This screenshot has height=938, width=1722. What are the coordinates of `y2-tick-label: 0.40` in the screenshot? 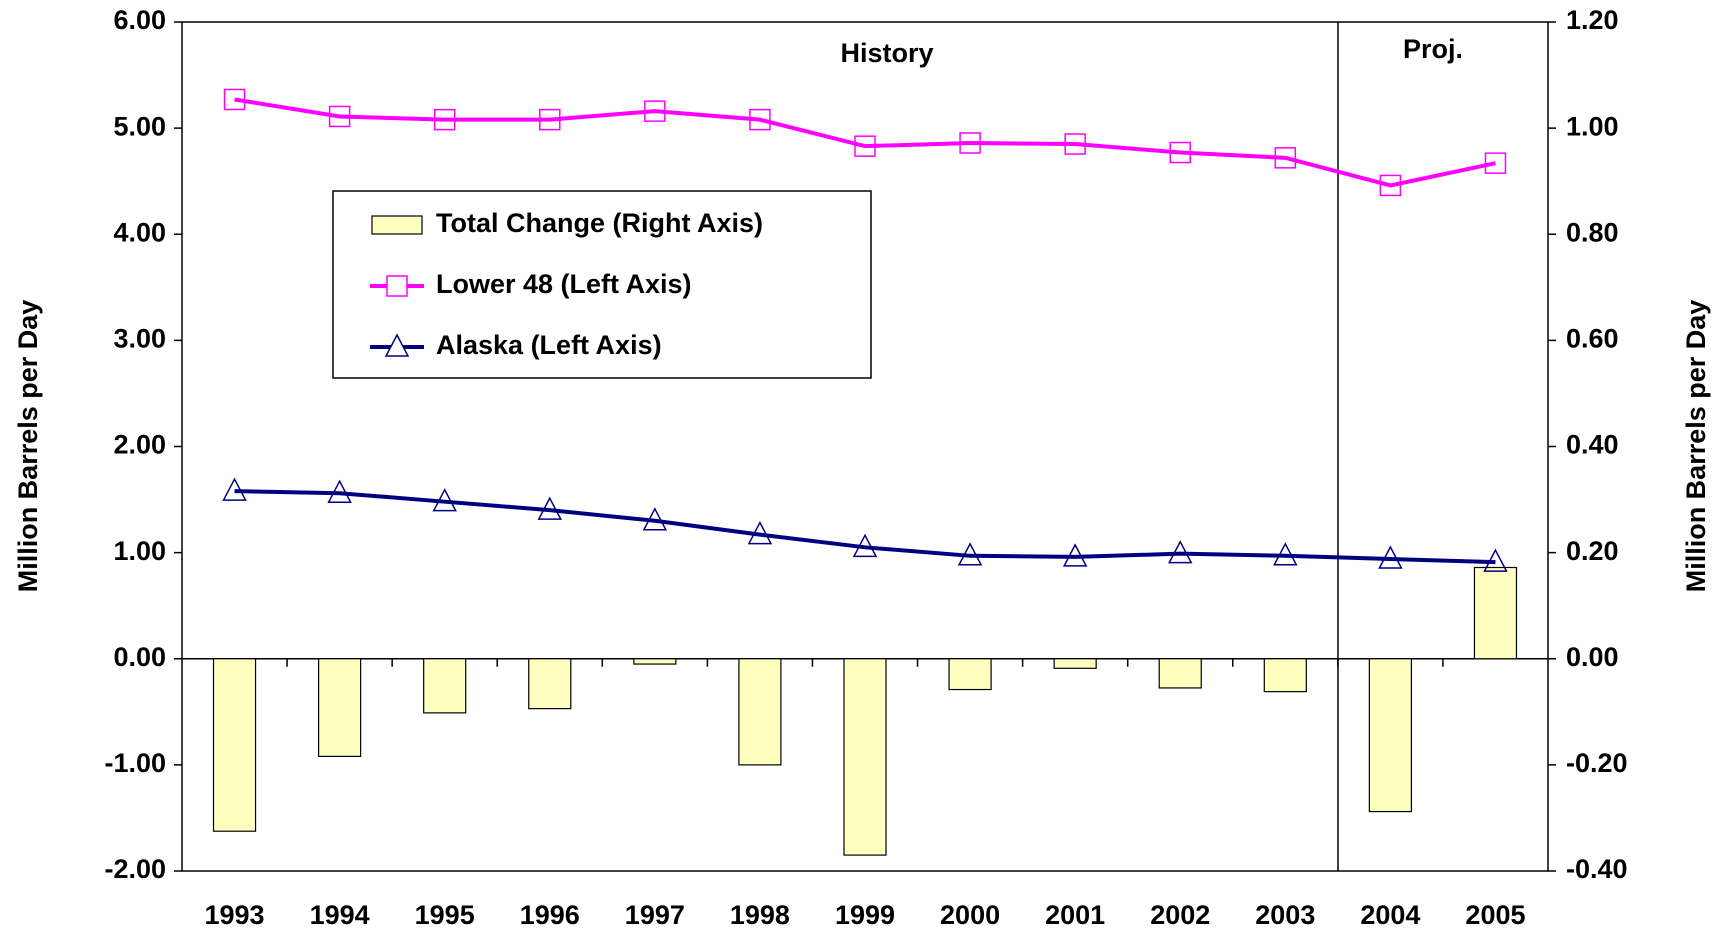 It's located at (1592, 445).